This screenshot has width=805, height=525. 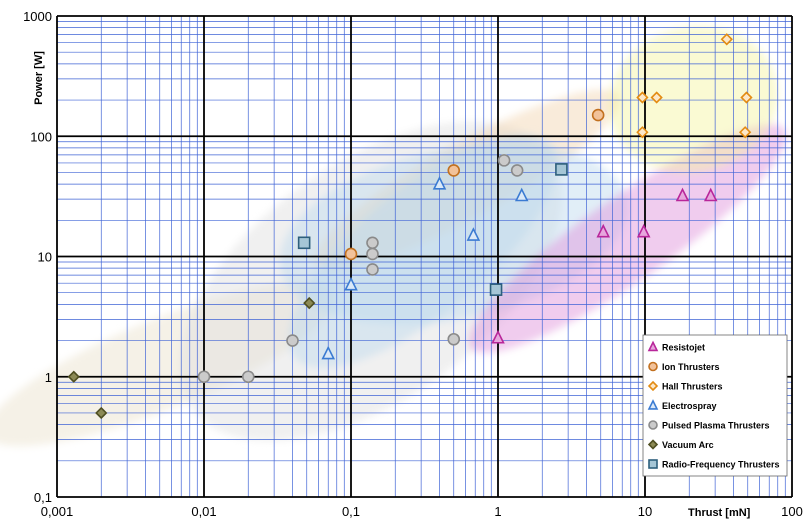 I want to click on y-tick-label: 1000, so click(x=37, y=16).